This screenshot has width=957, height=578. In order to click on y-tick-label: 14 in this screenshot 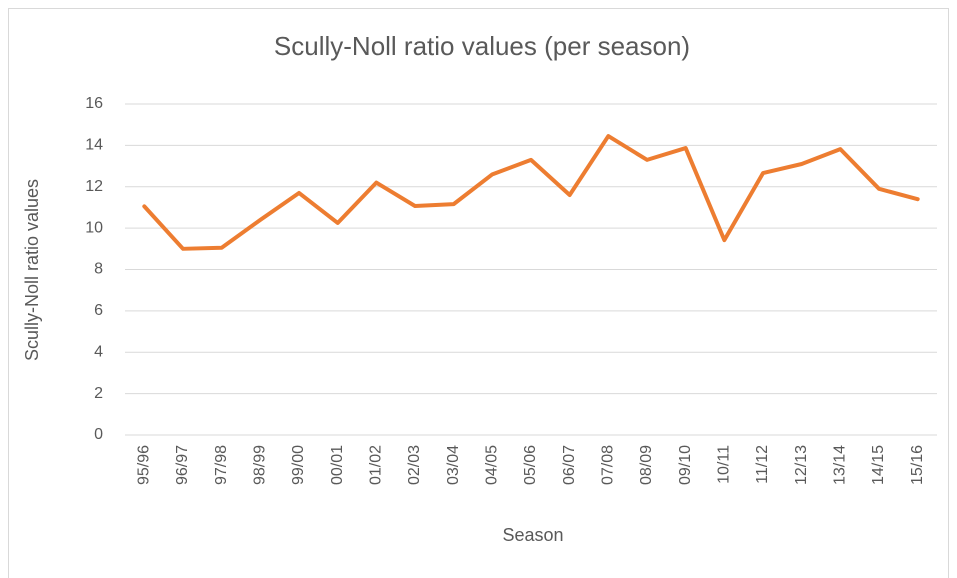, I will do `click(94, 145)`.